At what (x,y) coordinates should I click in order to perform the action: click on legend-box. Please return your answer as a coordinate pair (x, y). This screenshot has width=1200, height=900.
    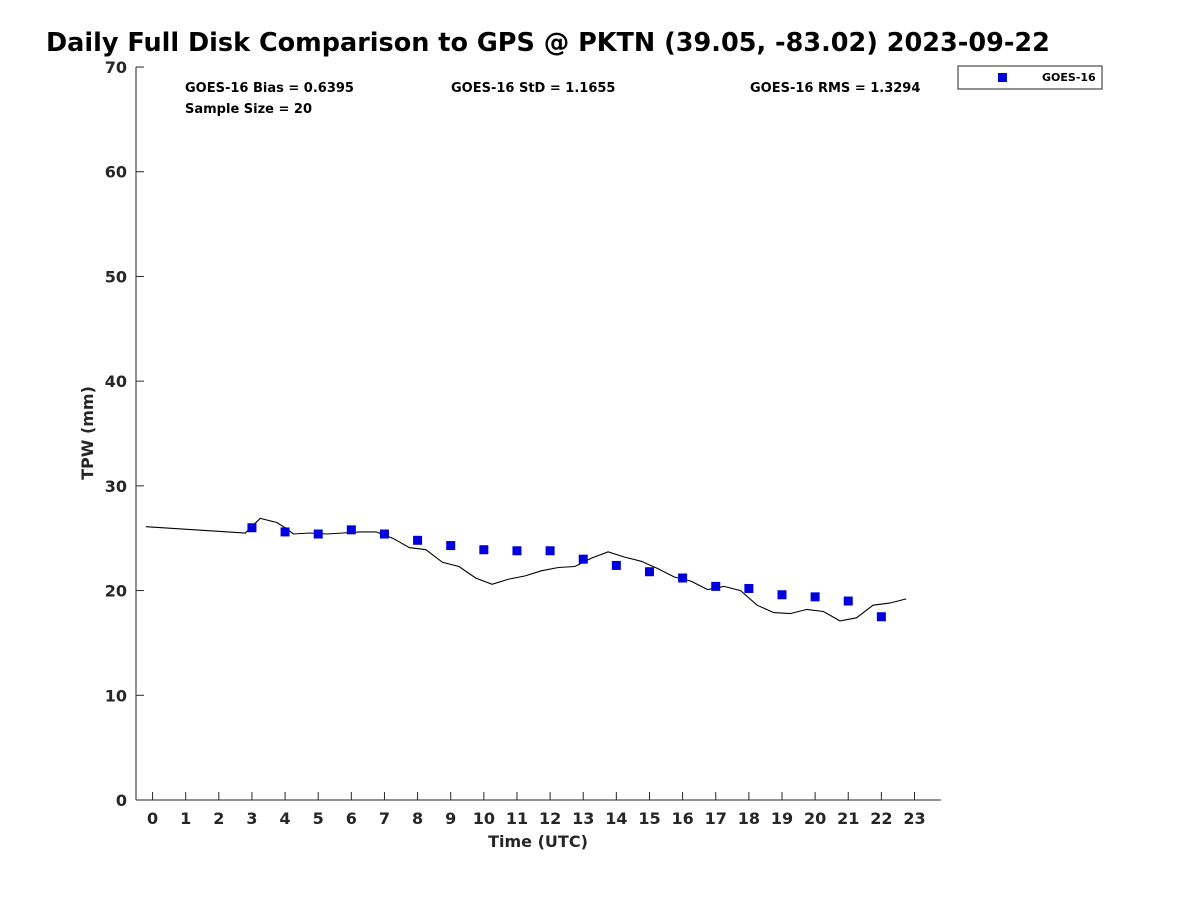
    Looking at the image, I should click on (1030, 77).